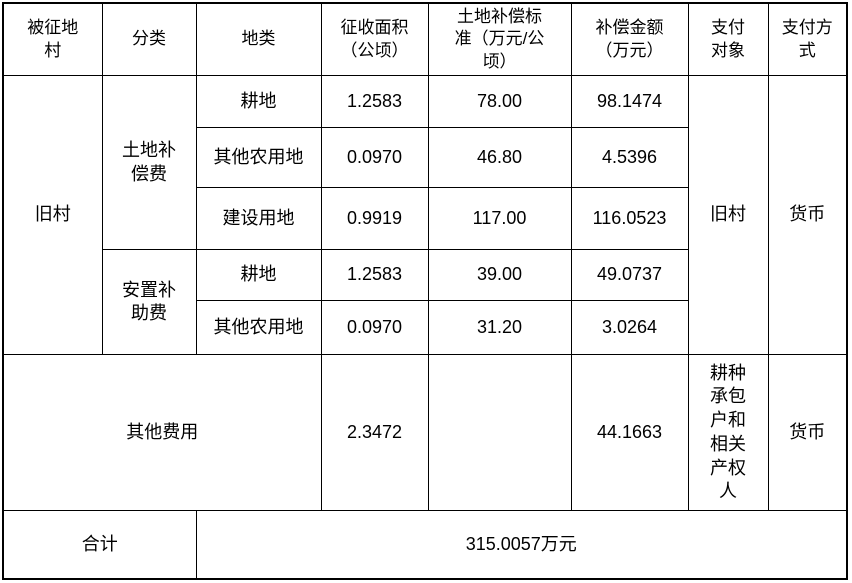  I want to click on cell-land-type: 建设用地, so click(258, 219).